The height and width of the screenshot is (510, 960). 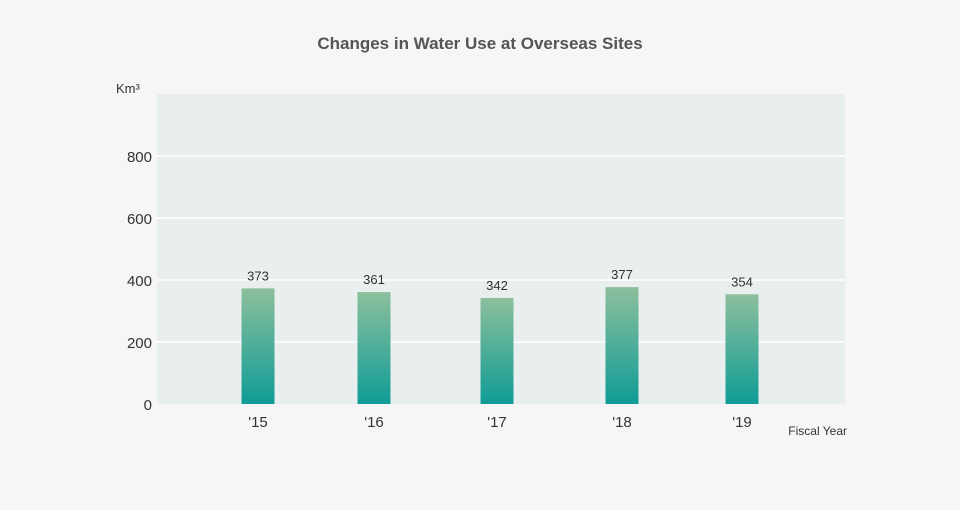 What do you see at coordinates (139, 343) in the screenshot?
I see `y-tick-label: 200` at bounding box center [139, 343].